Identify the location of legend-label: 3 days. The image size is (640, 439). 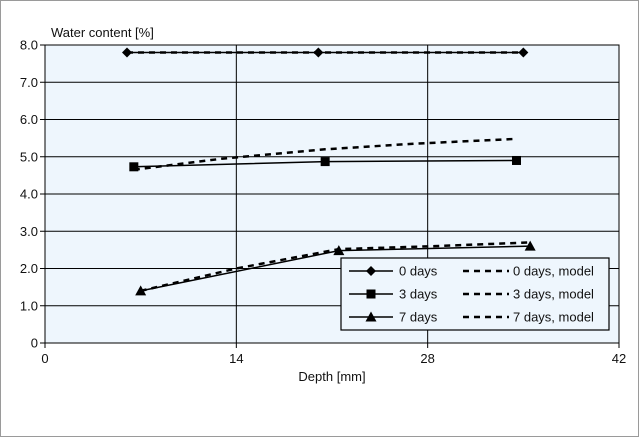
(418, 294).